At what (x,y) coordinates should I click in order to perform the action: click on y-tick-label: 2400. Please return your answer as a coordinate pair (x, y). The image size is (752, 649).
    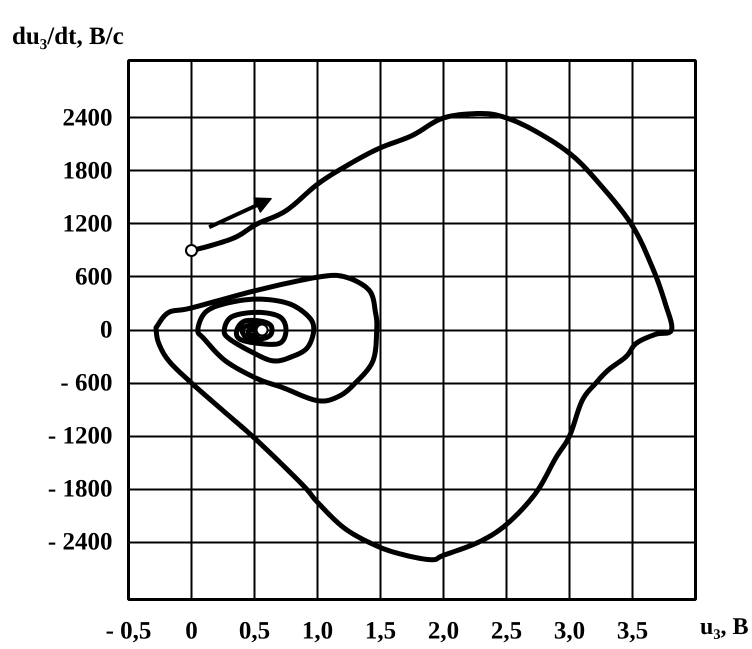
    Looking at the image, I should click on (87, 118).